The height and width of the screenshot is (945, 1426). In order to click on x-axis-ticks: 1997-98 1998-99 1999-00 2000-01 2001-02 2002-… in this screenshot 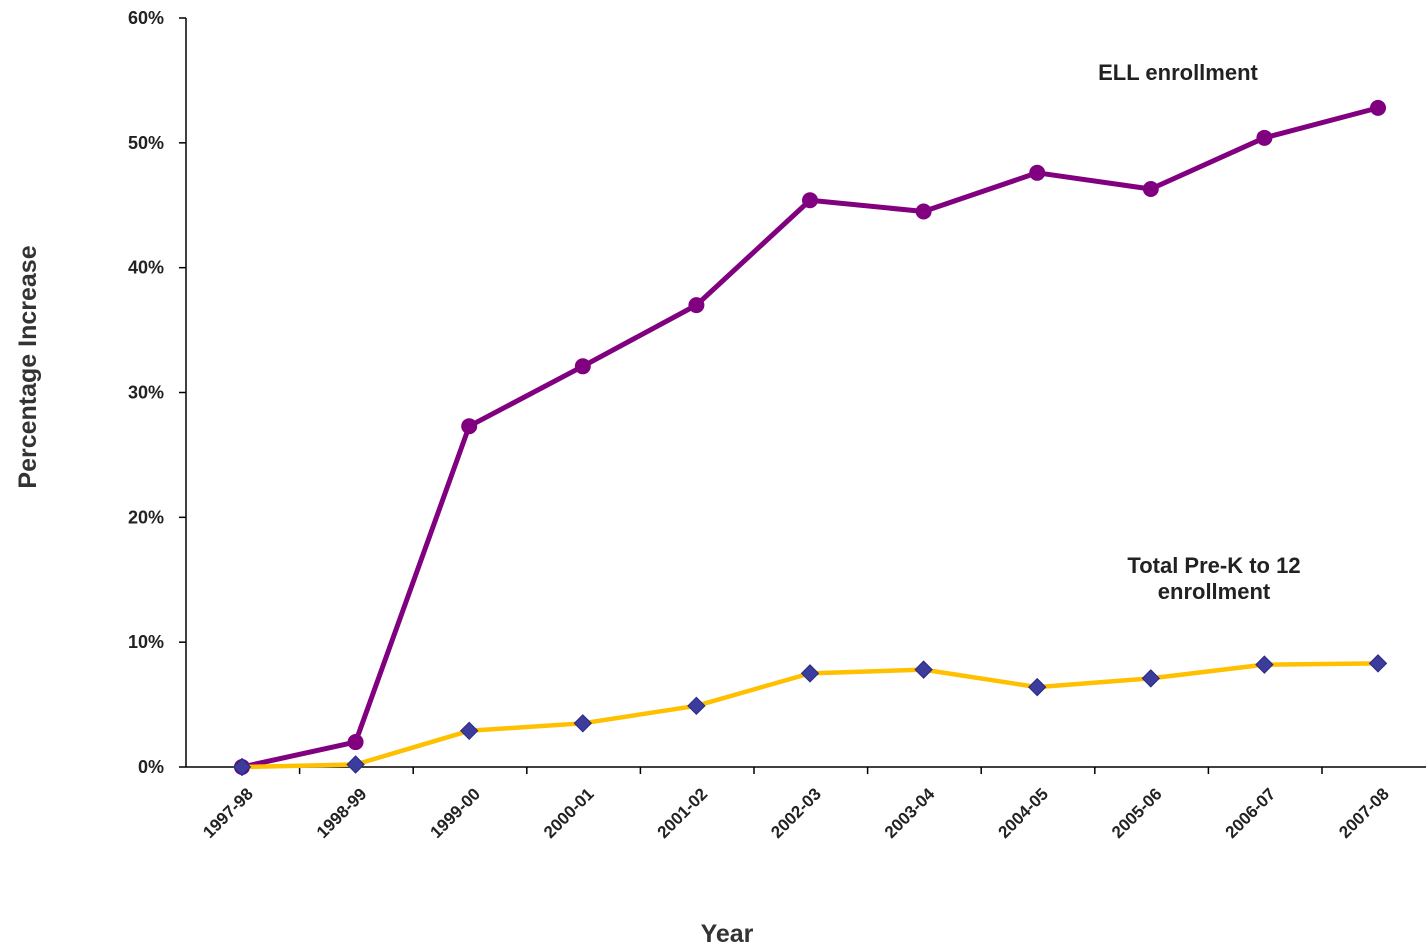, I will do `click(796, 804)`.